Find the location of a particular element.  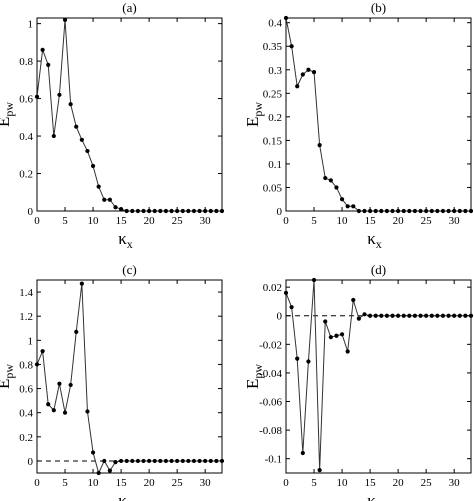

y-tick-label: 0.3 is located at coordinates (275, 71).